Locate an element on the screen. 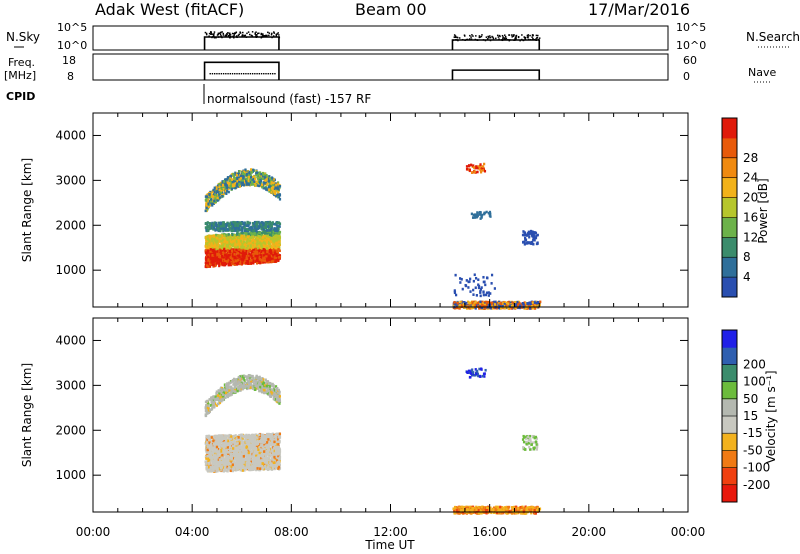  power-cell-2250km is located at coordinates (480, 218).